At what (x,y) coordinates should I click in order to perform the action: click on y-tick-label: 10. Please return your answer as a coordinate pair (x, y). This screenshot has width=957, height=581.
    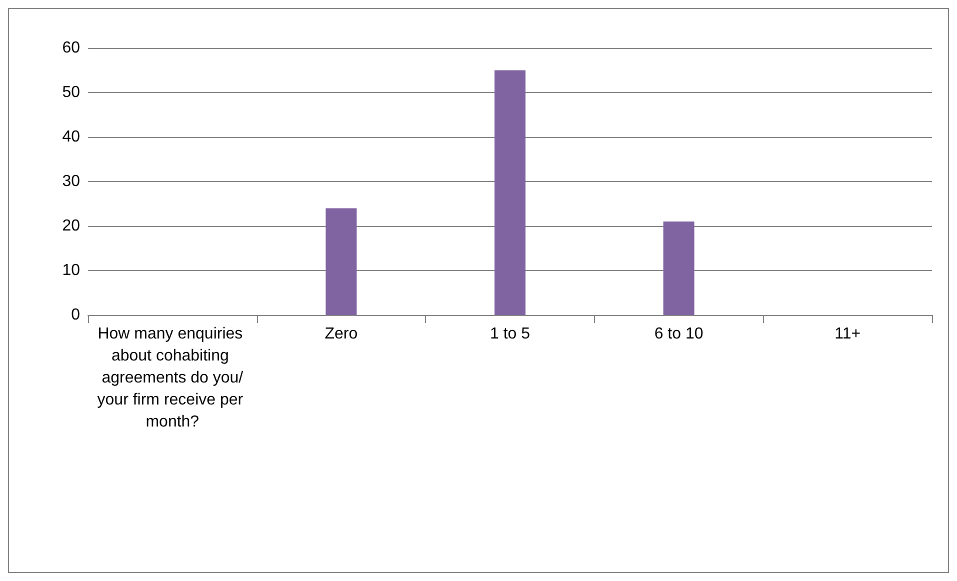
    Looking at the image, I should click on (71, 270).